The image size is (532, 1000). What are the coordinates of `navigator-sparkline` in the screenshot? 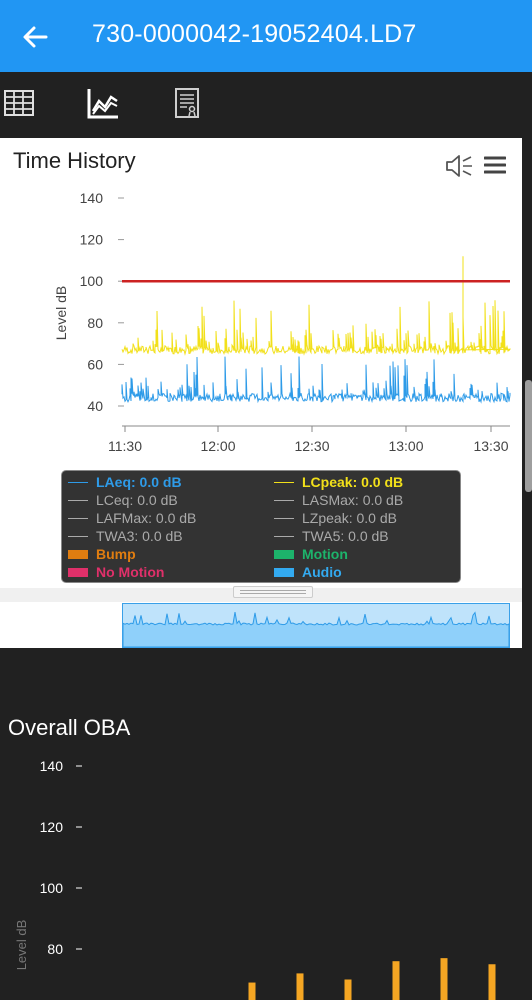 It's located at (316, 629).